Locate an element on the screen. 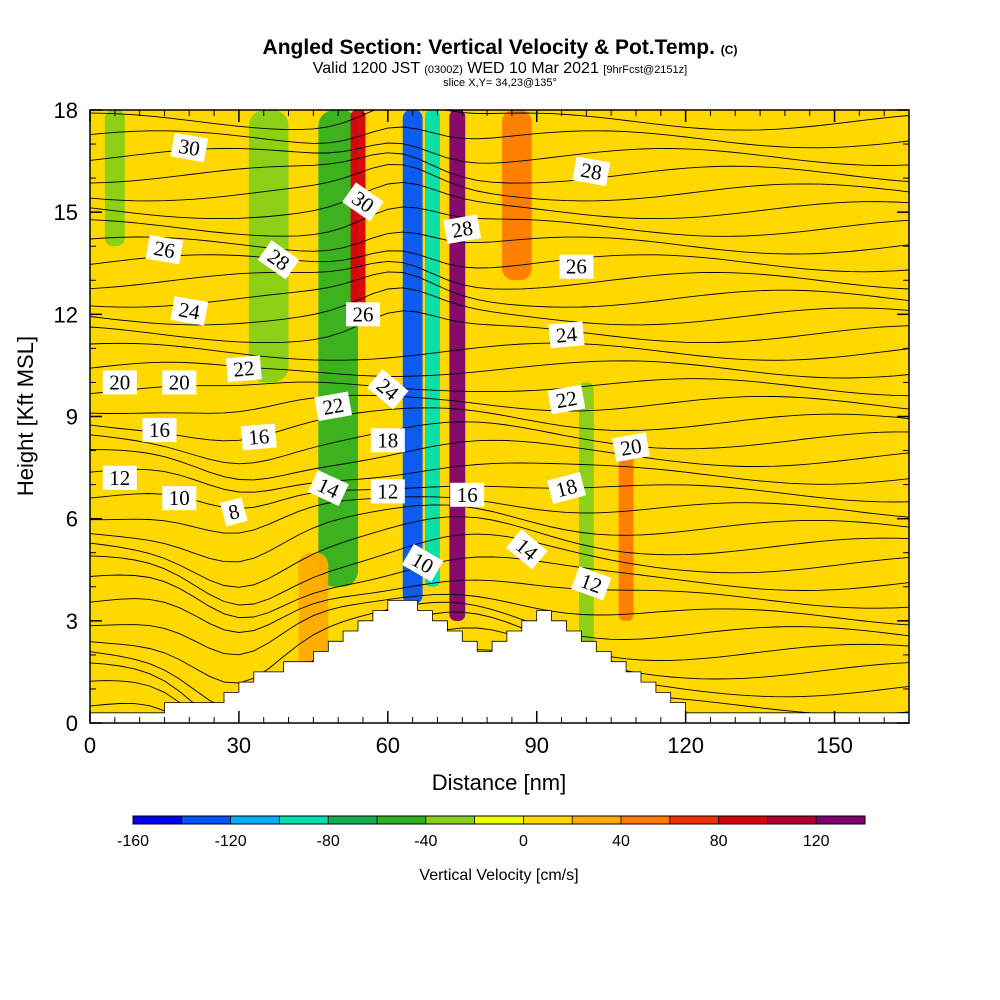  y-axis-title: Height [Kft MSL] is located at coordinates (25, 416).